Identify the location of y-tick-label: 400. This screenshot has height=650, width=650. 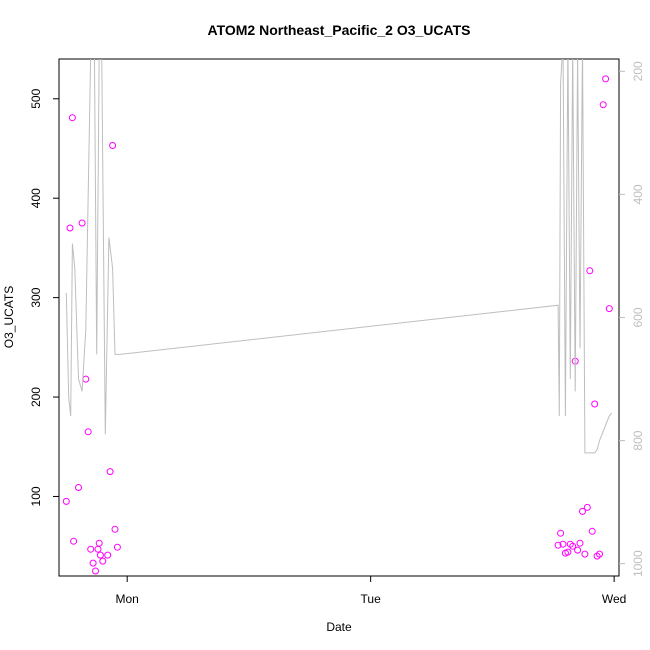
(36, 198).